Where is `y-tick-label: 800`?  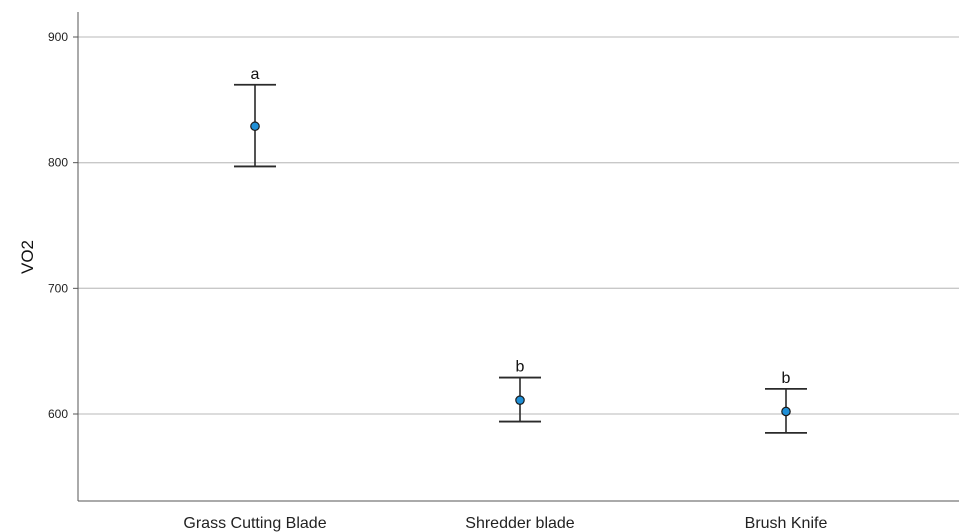 y-tick-label: 800 is located at coordinates (58, 163).